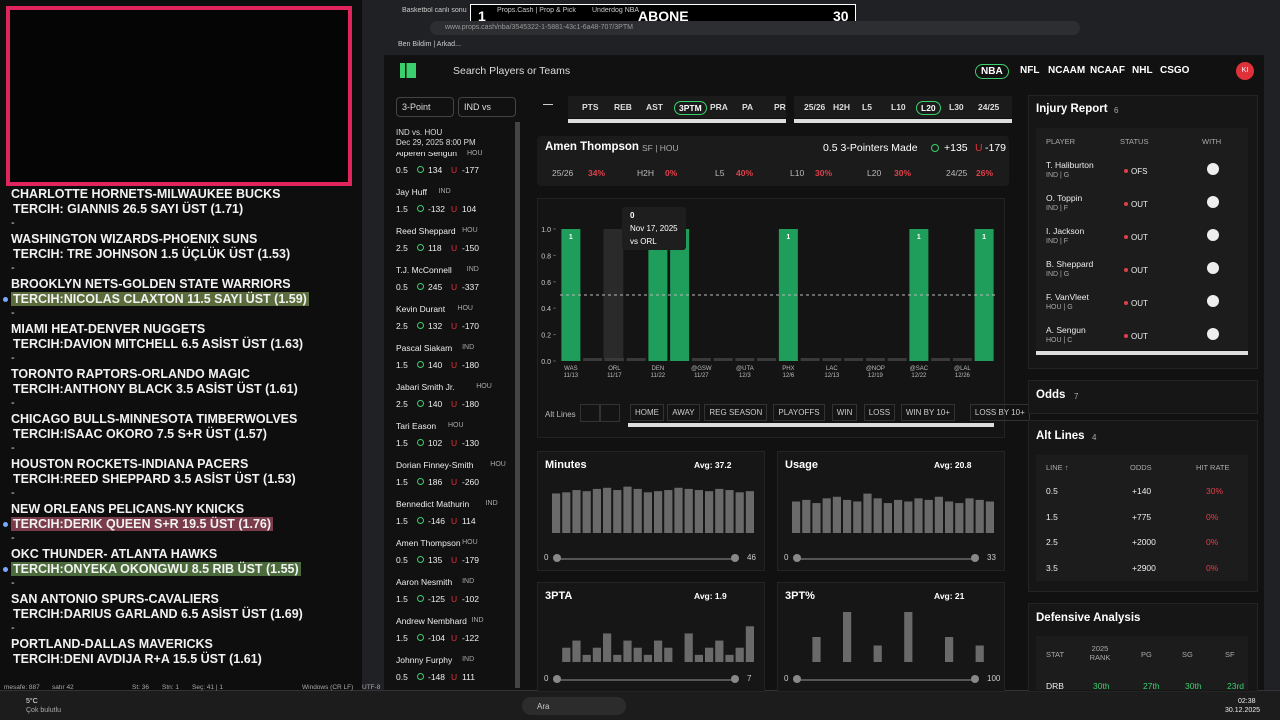  Describe the element at coordinates (956, 107) in the screenshot. I see `range-tab: L30` at that location.